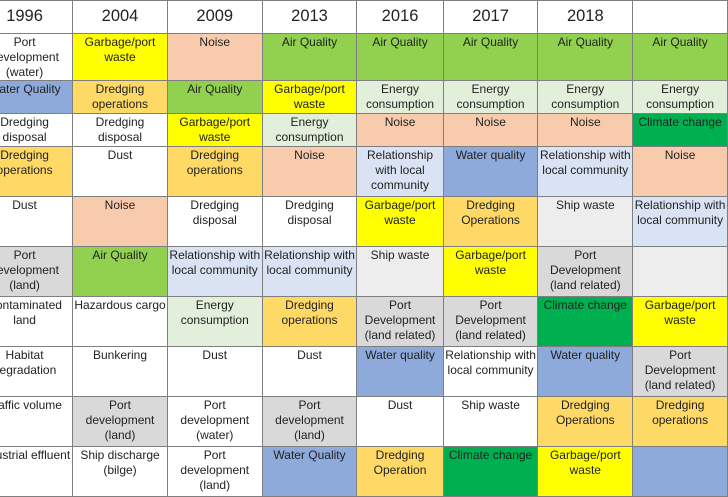 Image resolution: width=728 pixels, height=497 pixels. Describe the element at coordinates (400, 471) in the screenshot. I see `issue-cell: Dredging Operation` at that location.